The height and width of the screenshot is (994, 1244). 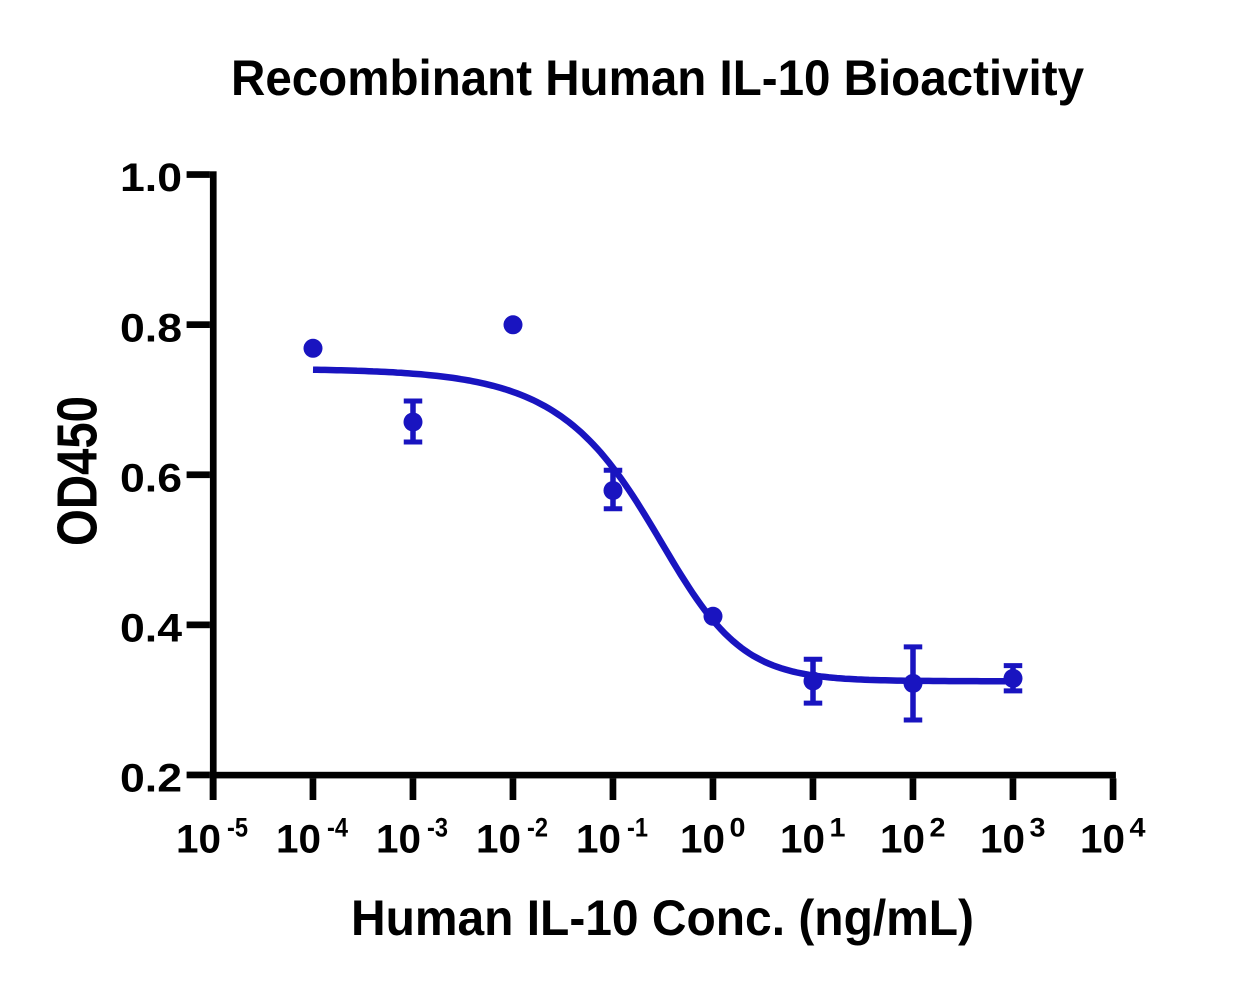 What do you see at coordinates (151, 779) in the screenshot?
I see `svg-text: 0.2` at bounding box center [151, 779].